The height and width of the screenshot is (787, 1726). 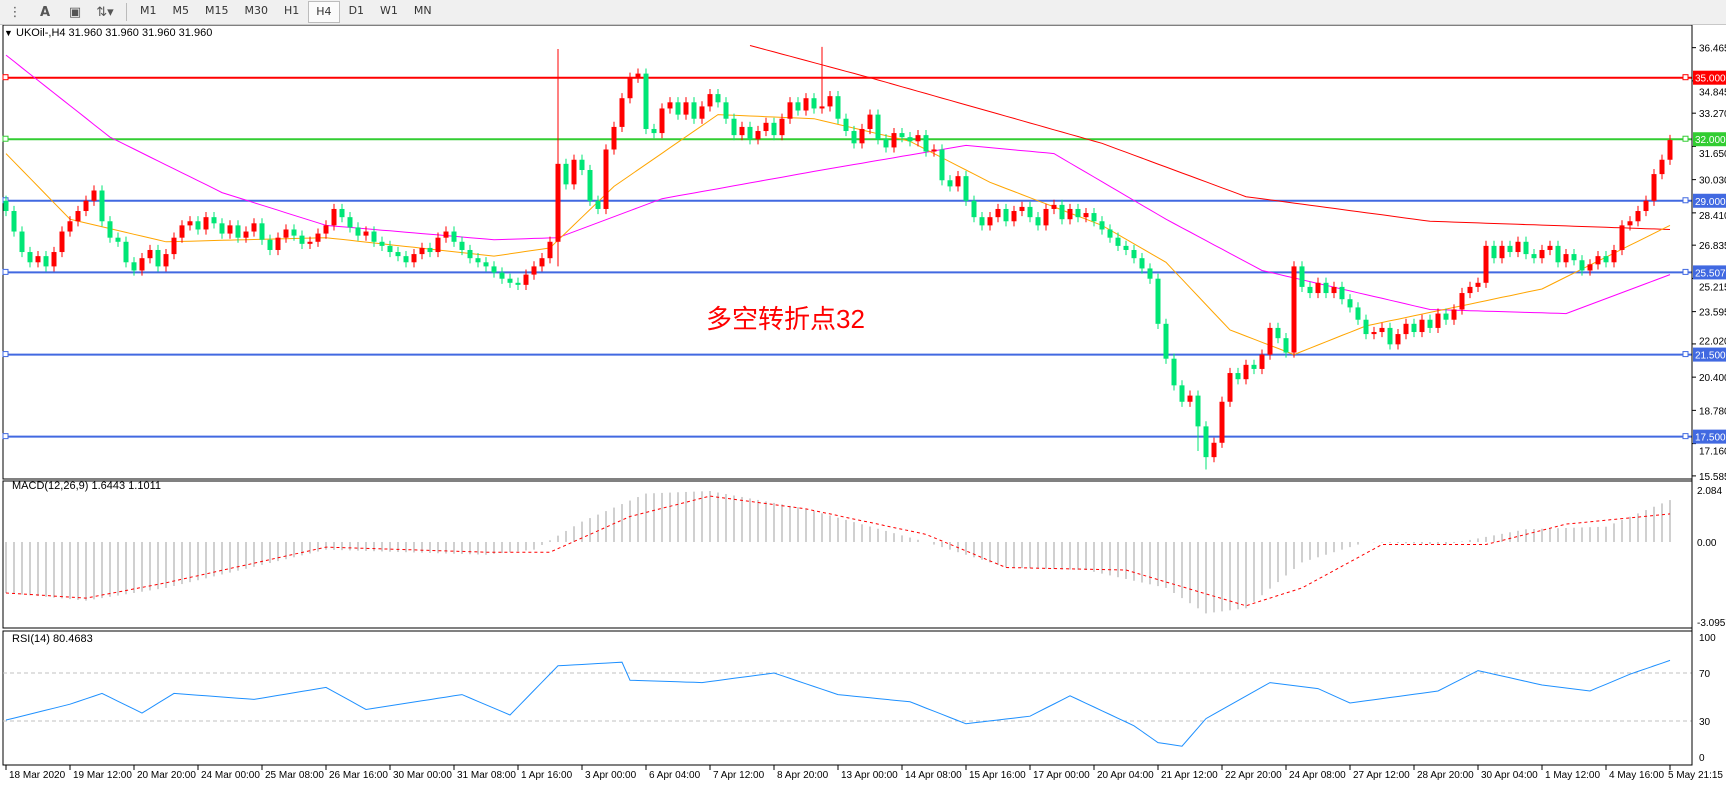 I want to click on time-axis-label: 7 Apr 12:00, so click(x=739, y=775).